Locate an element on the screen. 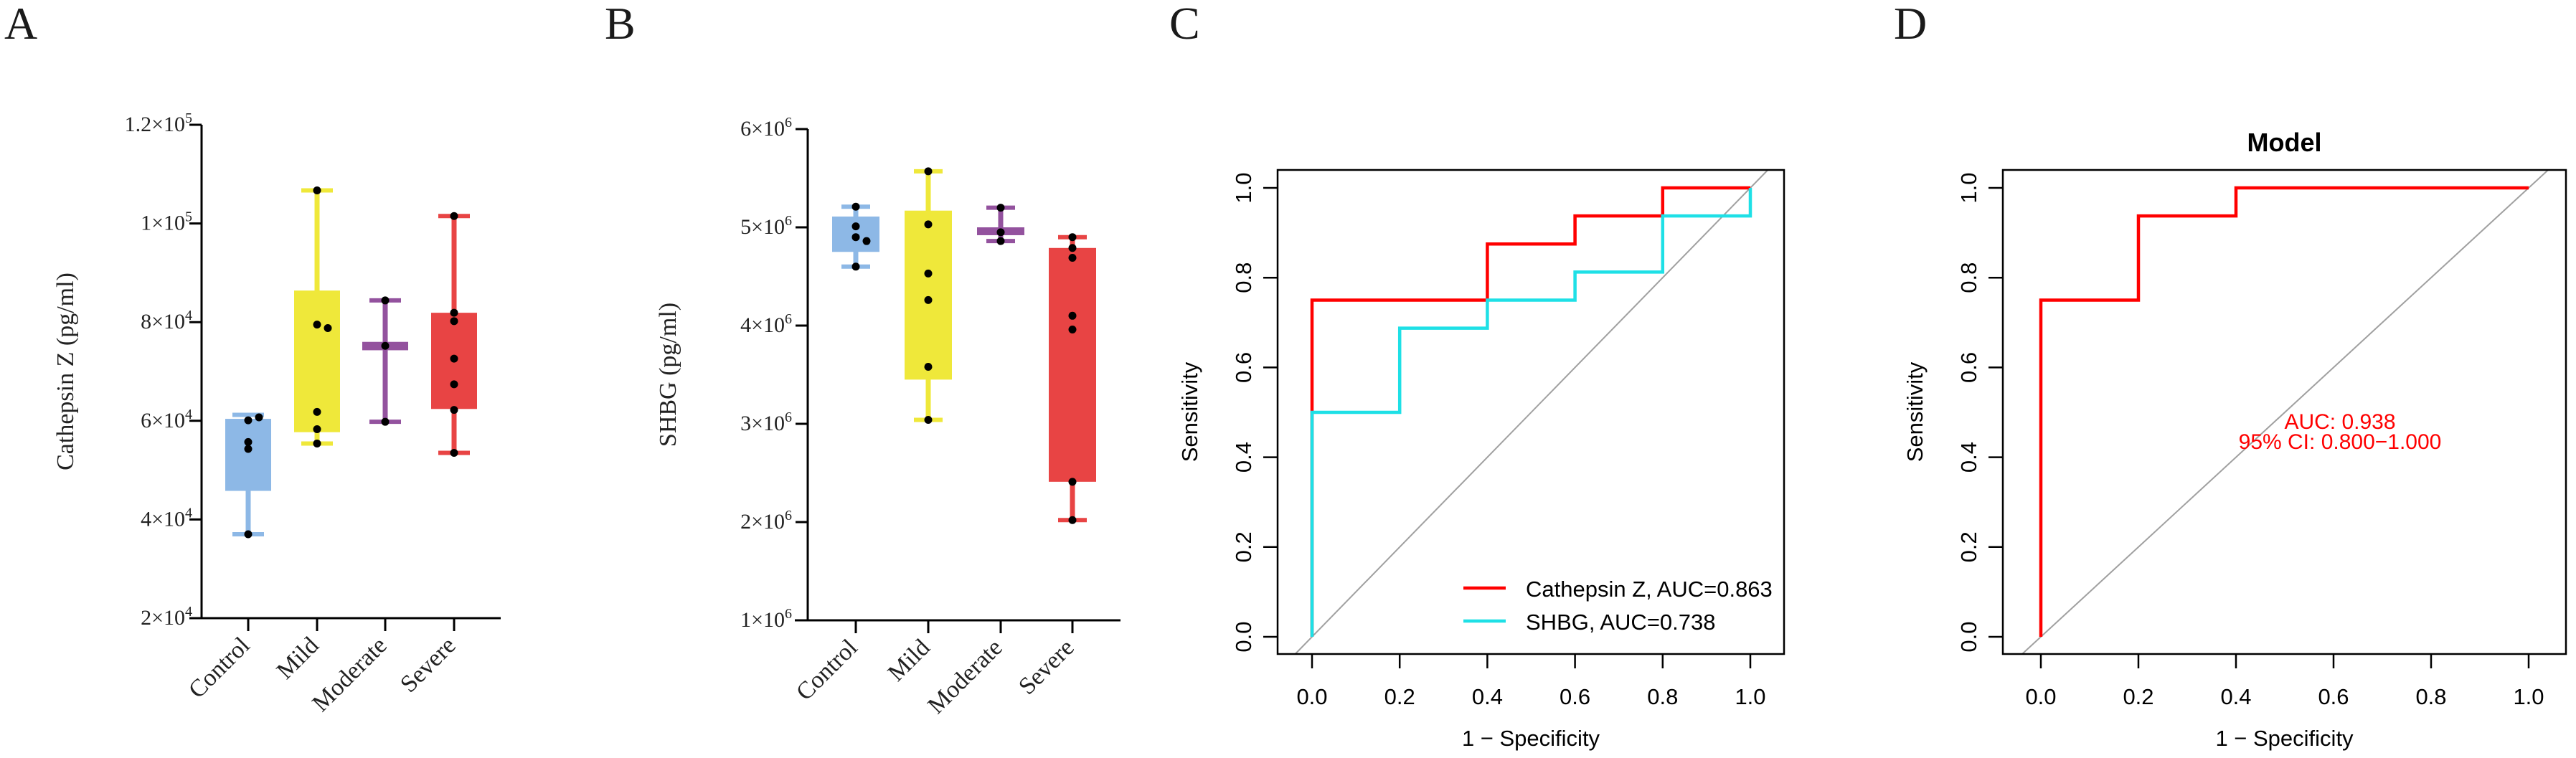 This screenshot has width=2576, height=758. legend-label: Cathepsin Z, AUC=0.863 is located at coordinates (1649, 589).